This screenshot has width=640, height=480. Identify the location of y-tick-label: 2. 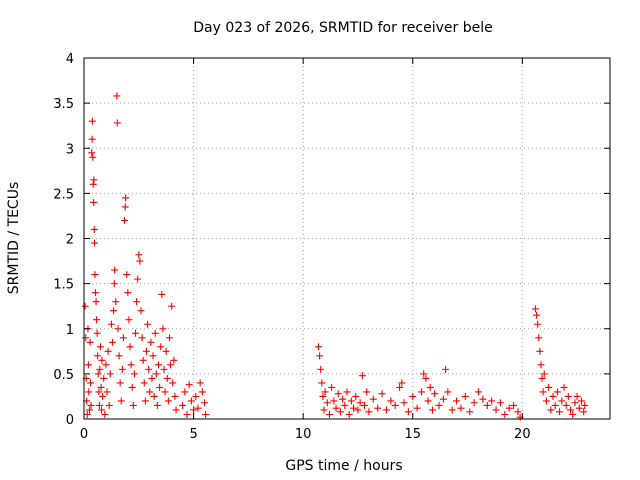
(70, 240).